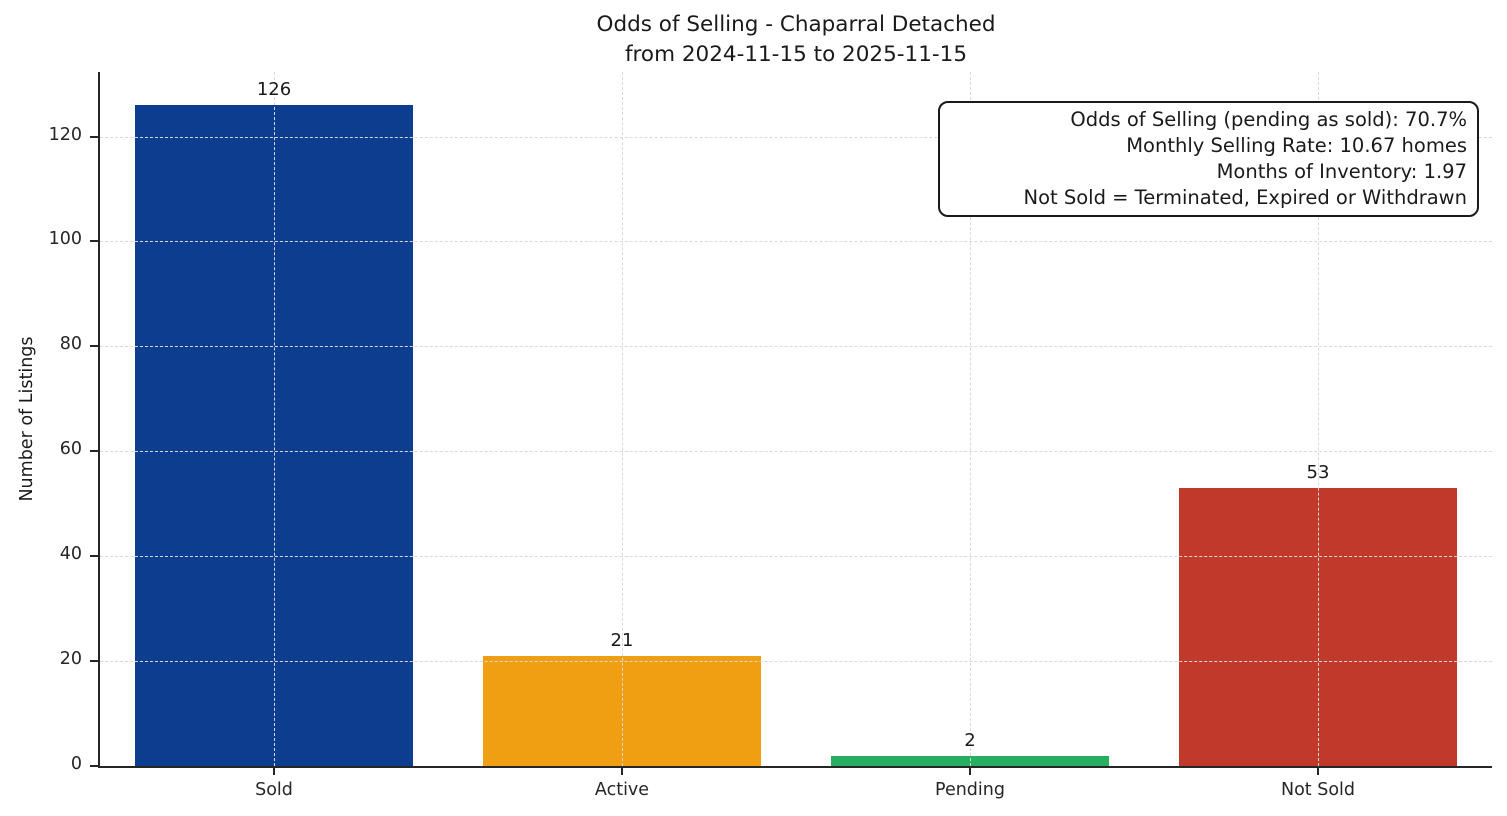 The width and height of the screenshot is (1507, 816). I want to click on chart-title-line2: from 2024-11-15 to 2025-11-15, so click(796, 54).